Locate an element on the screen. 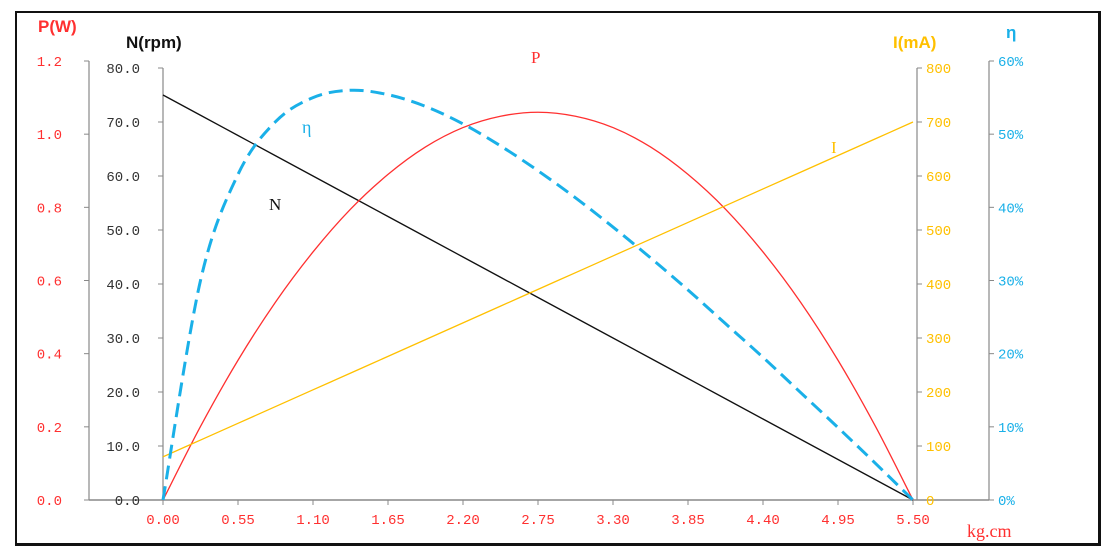 The height and width of the screenshot is (560, 1116). eta-tick-label: 20% is located at coordinates (1011, 356).